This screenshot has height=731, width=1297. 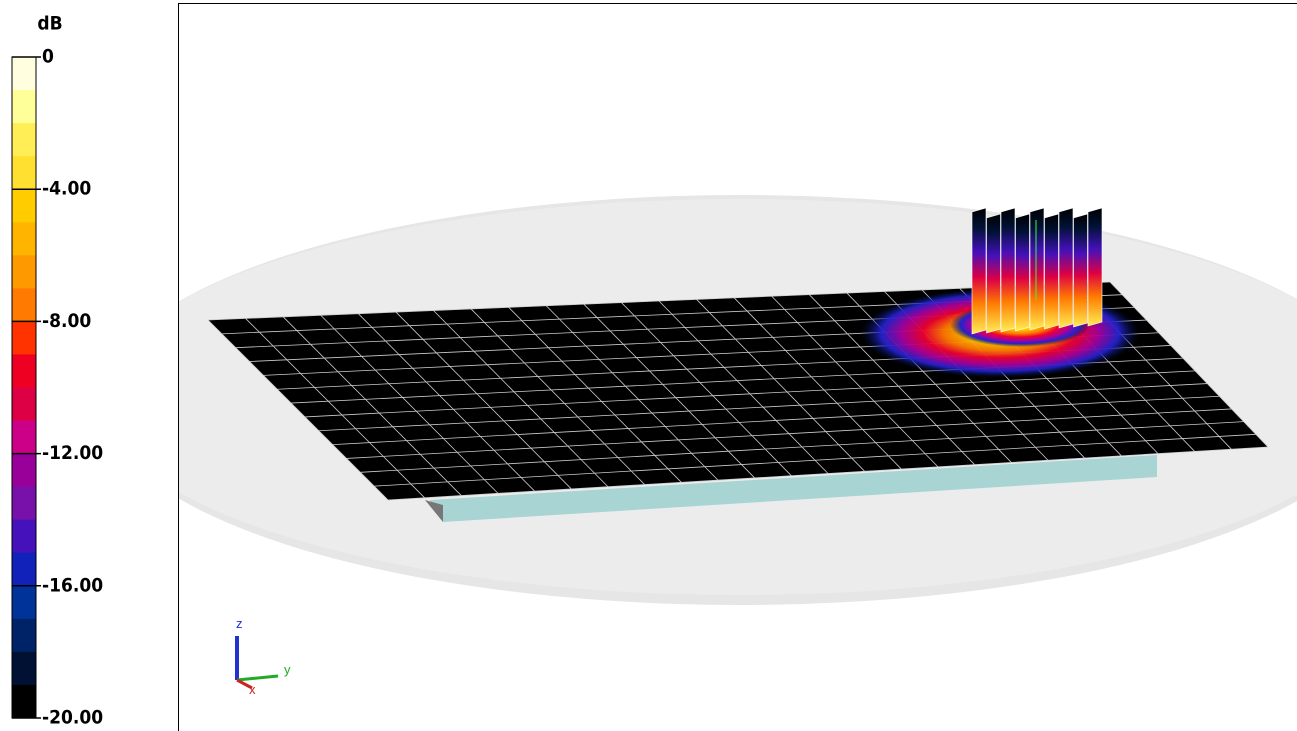 What do you see at coordinates (239, 623) in the screenshot?
I see `axis-label: z` at bounding box center [239, 623].